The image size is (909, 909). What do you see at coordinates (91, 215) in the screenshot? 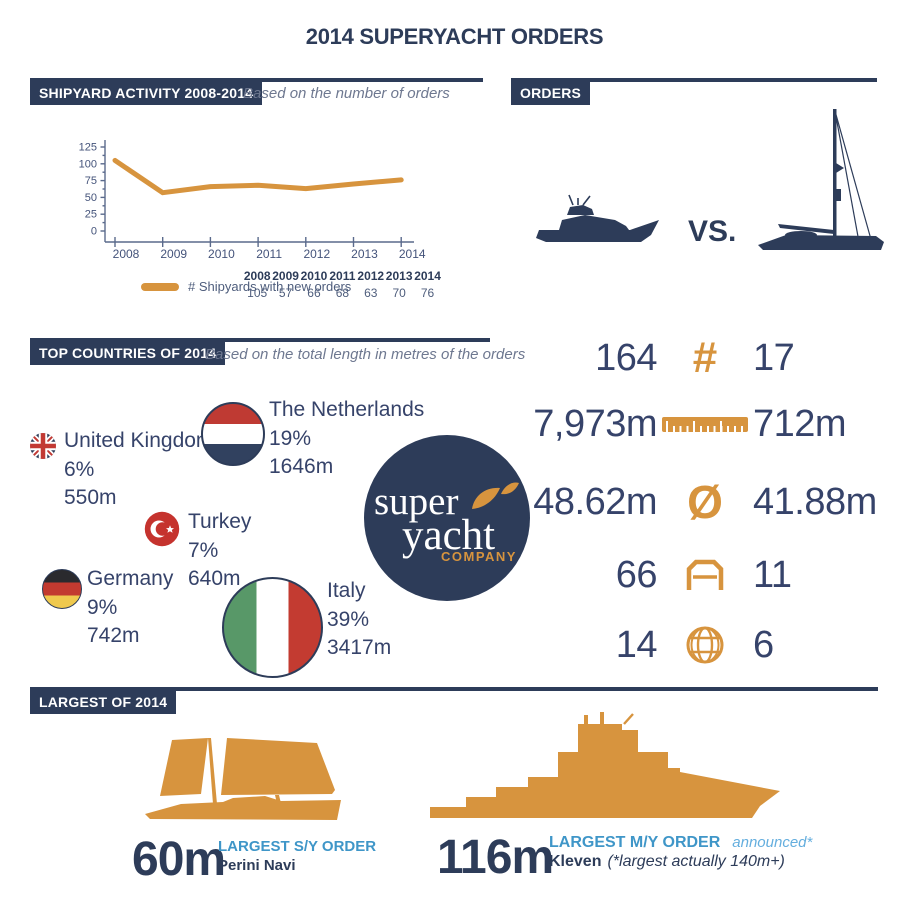
I see `y-tick-label: 25` at bounding box center [91, 215].